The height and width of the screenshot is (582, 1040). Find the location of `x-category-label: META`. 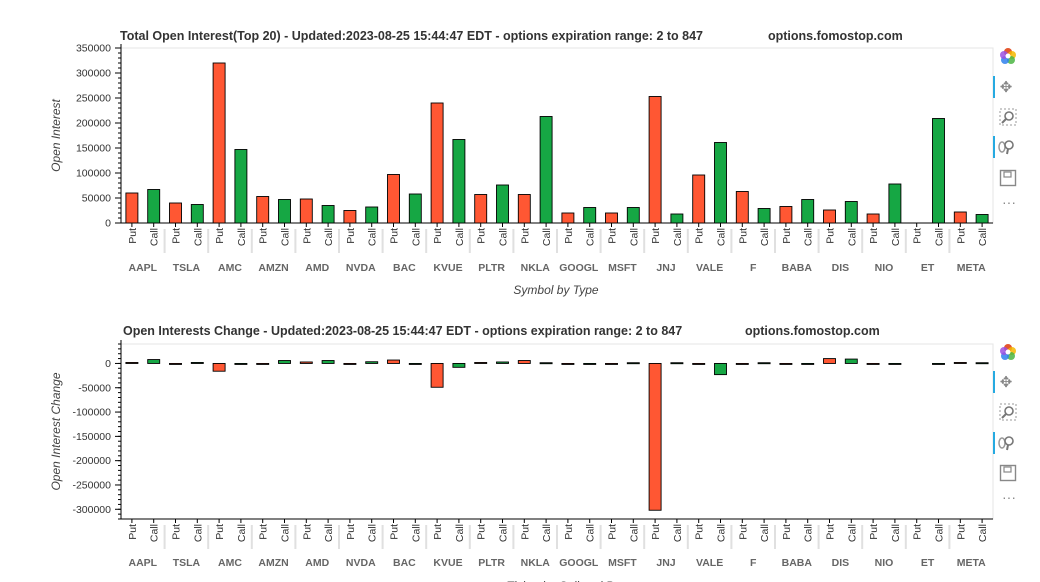

x-category-label: META is located at coordinates (971, 268).